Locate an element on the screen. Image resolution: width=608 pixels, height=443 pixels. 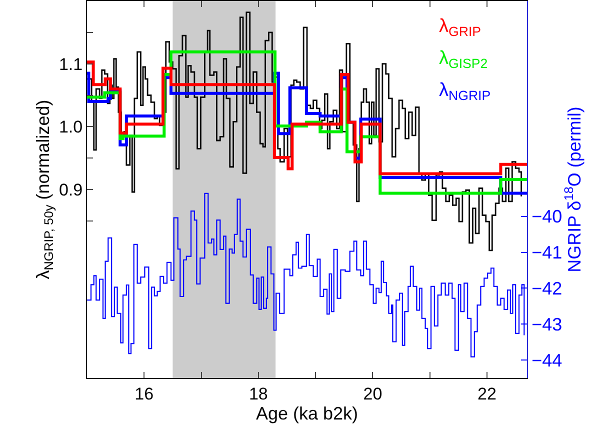
y2-tick-label: −44 is located at coordinates (547, 360).